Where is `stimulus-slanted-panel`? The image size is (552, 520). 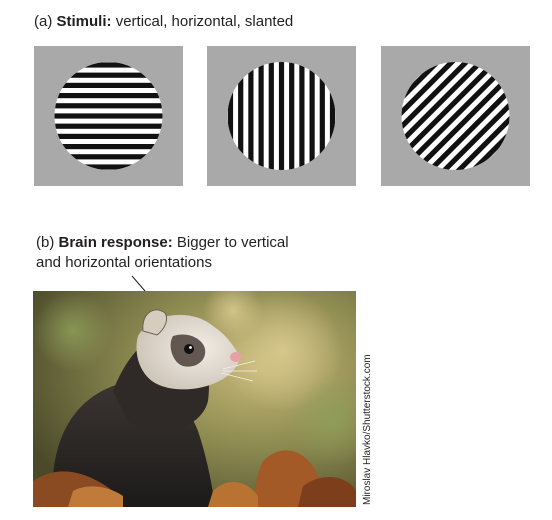
stimulus-slanted-panel is located at coordinates (455, 116).